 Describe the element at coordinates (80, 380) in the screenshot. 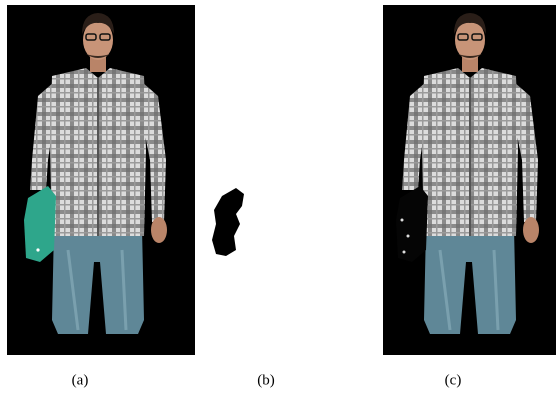

I see `caption: (a)` at that location.